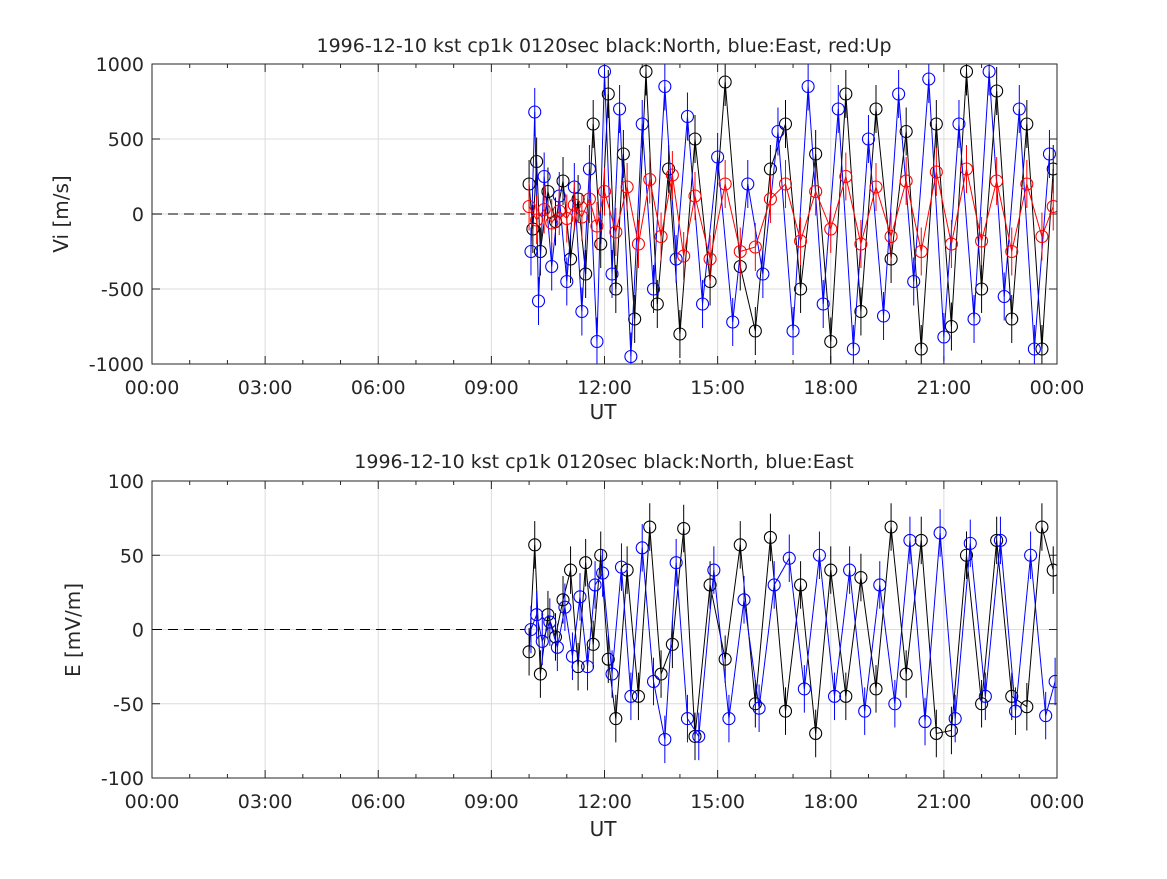 The height and width of the screenshot is (879, 1167). What do you see at coordinates (61, 213) in the screenshot?
I see `velocity-y-axis-label: Vi [m/s]` at bounding box center [61, 213].